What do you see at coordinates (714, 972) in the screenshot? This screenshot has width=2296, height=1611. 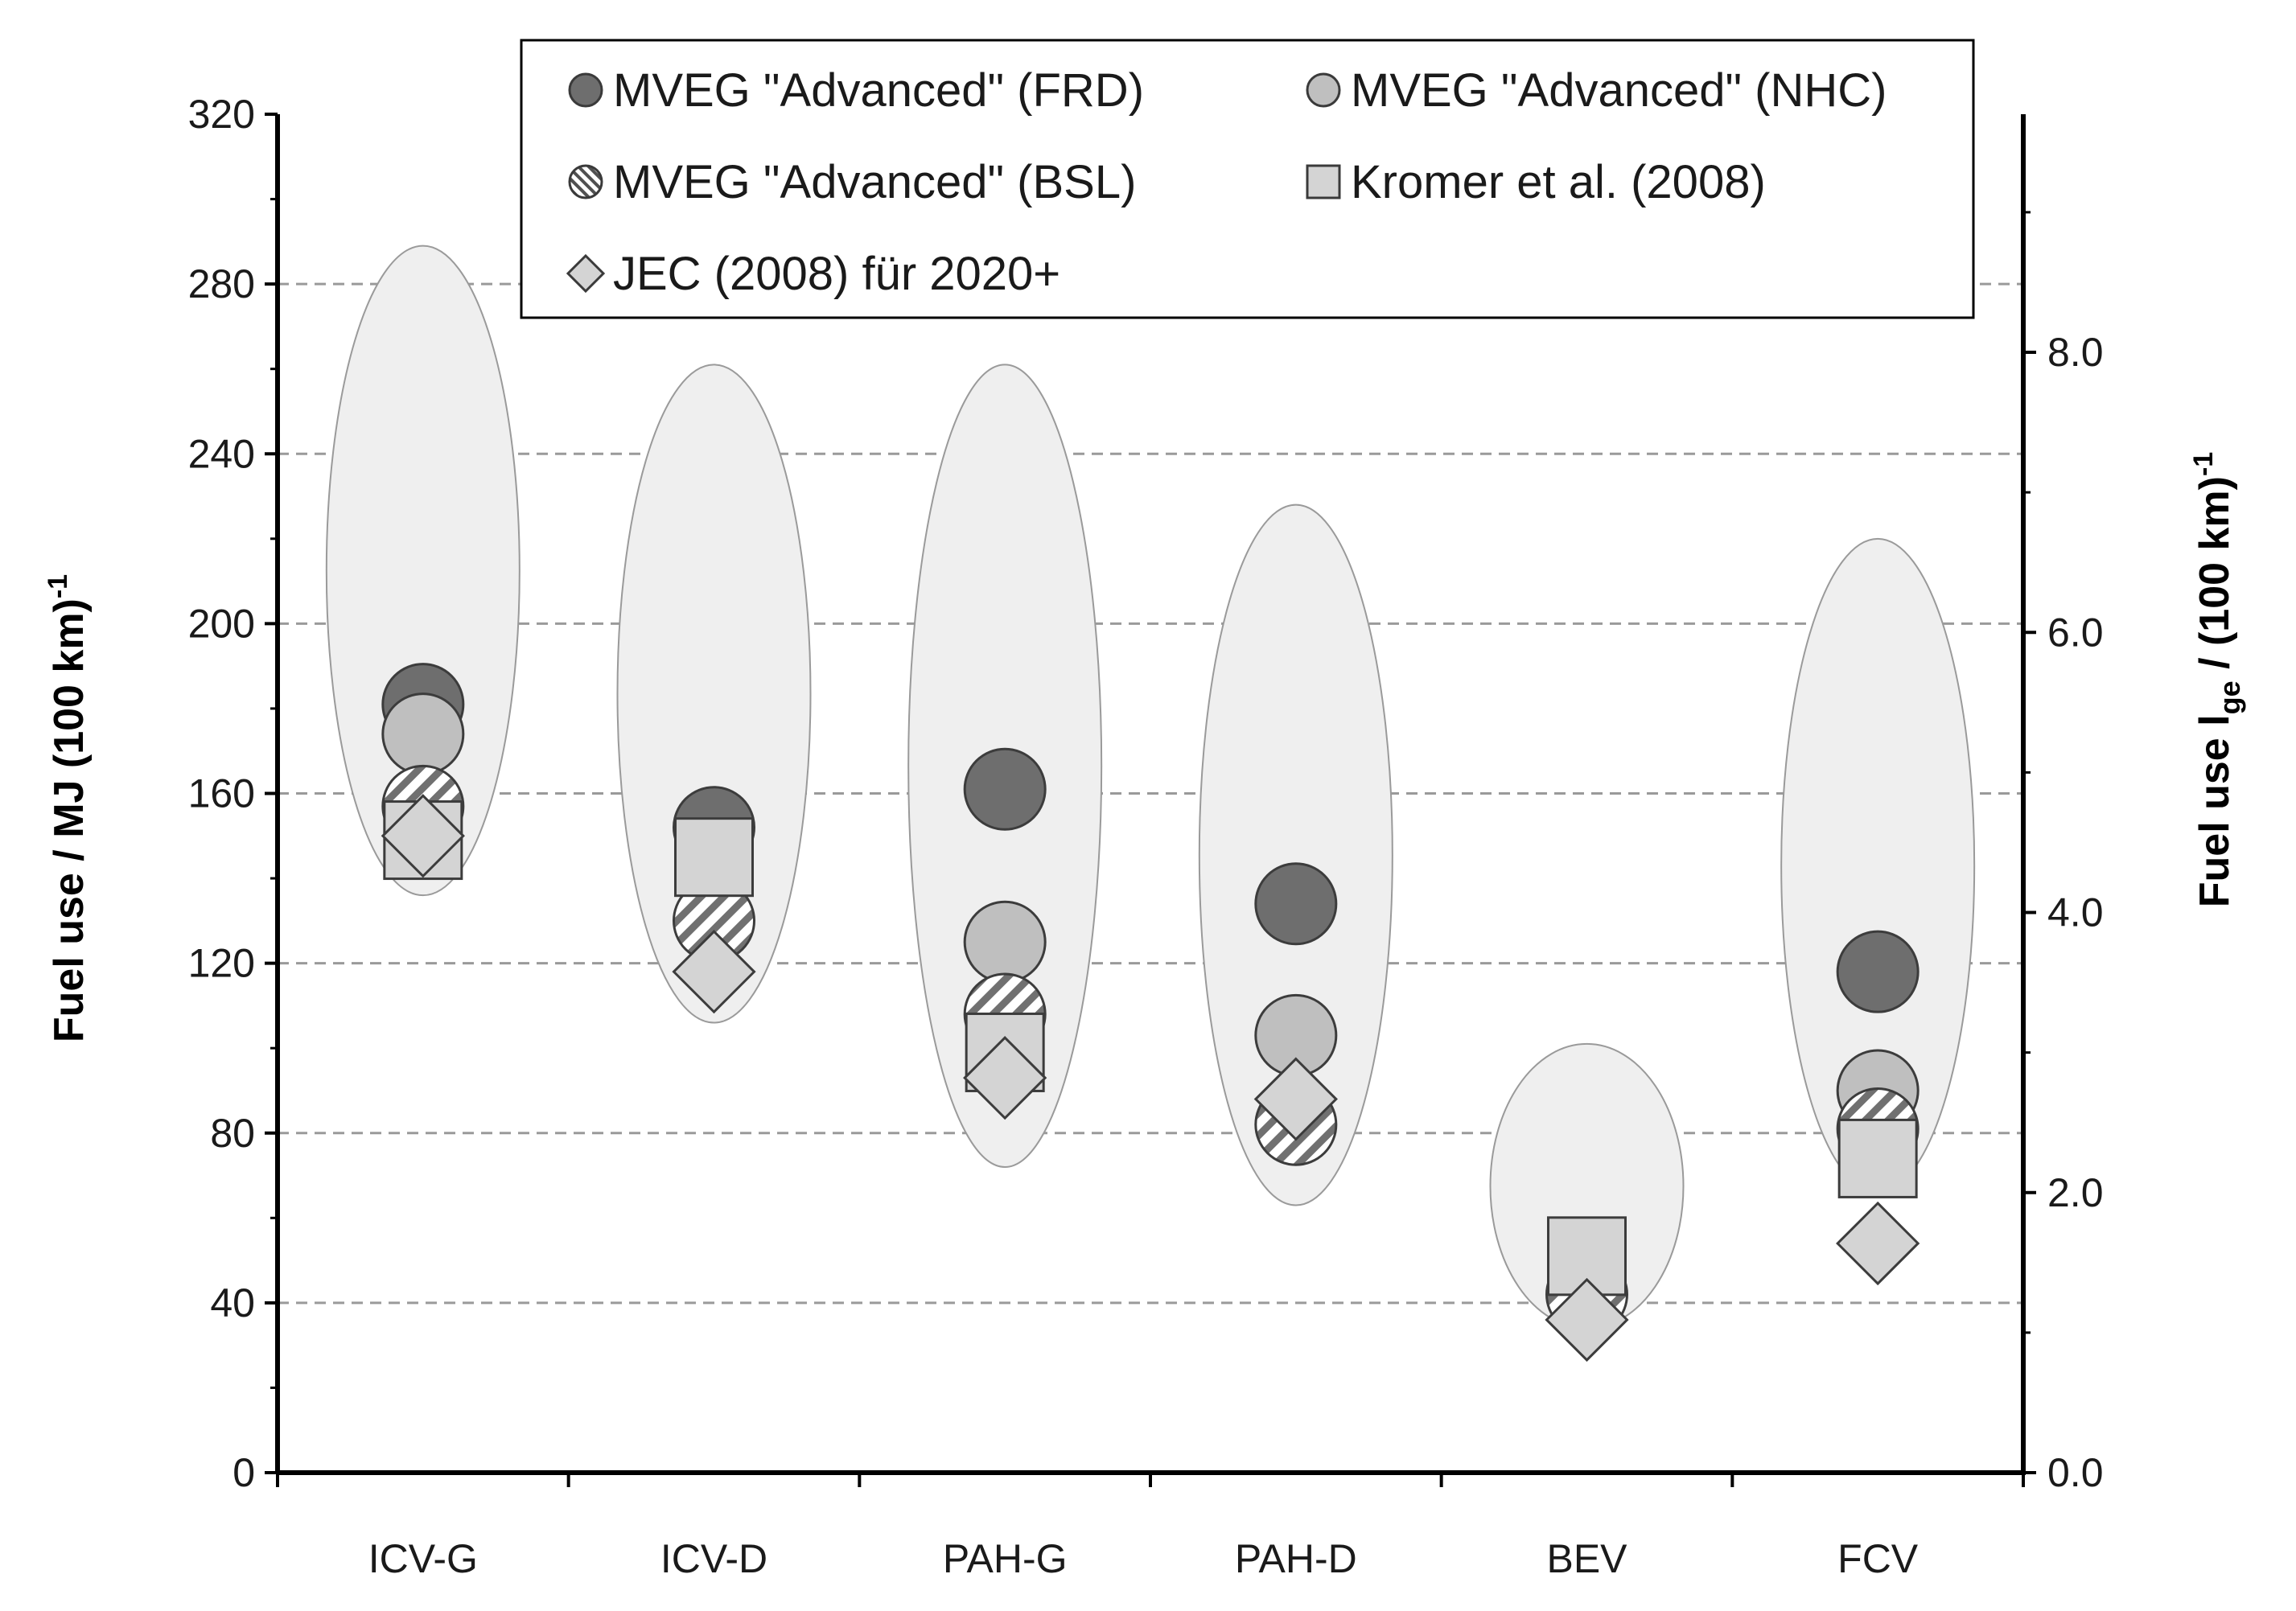 I see `point-diamond-icv-d` at bounding box center [714, 972].